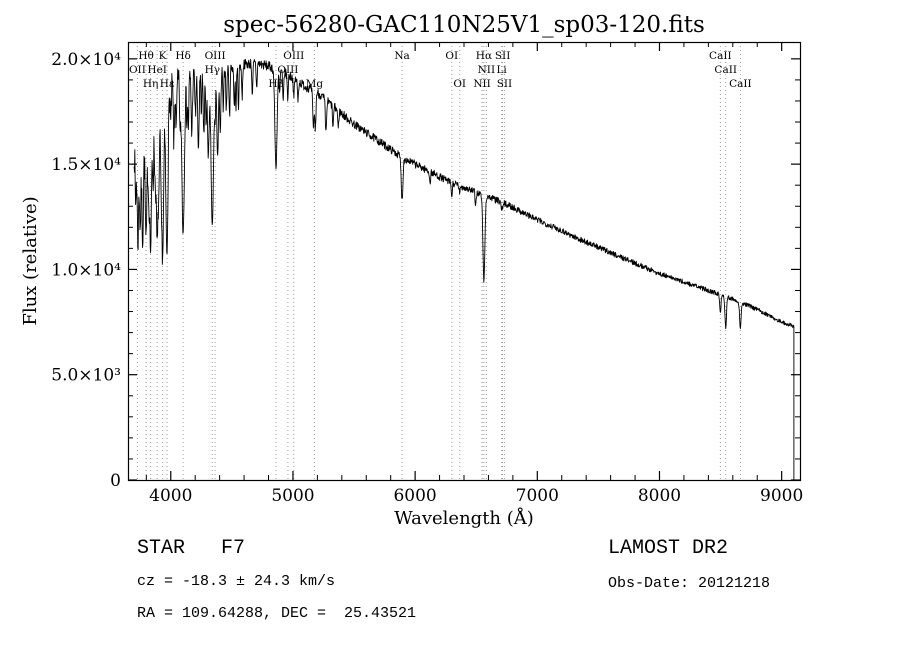 The width and height of the screenshot is (900, 650). I want to click on y-tick-label: 1.0×10⁴, so click(86, 270).